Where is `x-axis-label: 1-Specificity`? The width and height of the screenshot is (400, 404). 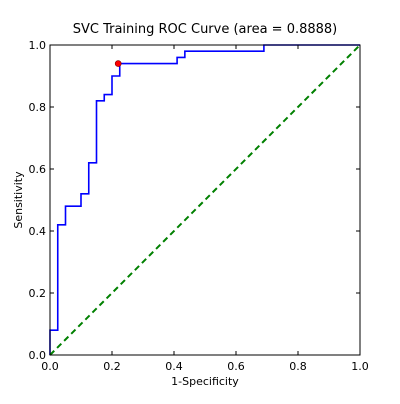 x-axis-label: 1-Specificity is located at coordinates (205, 381).